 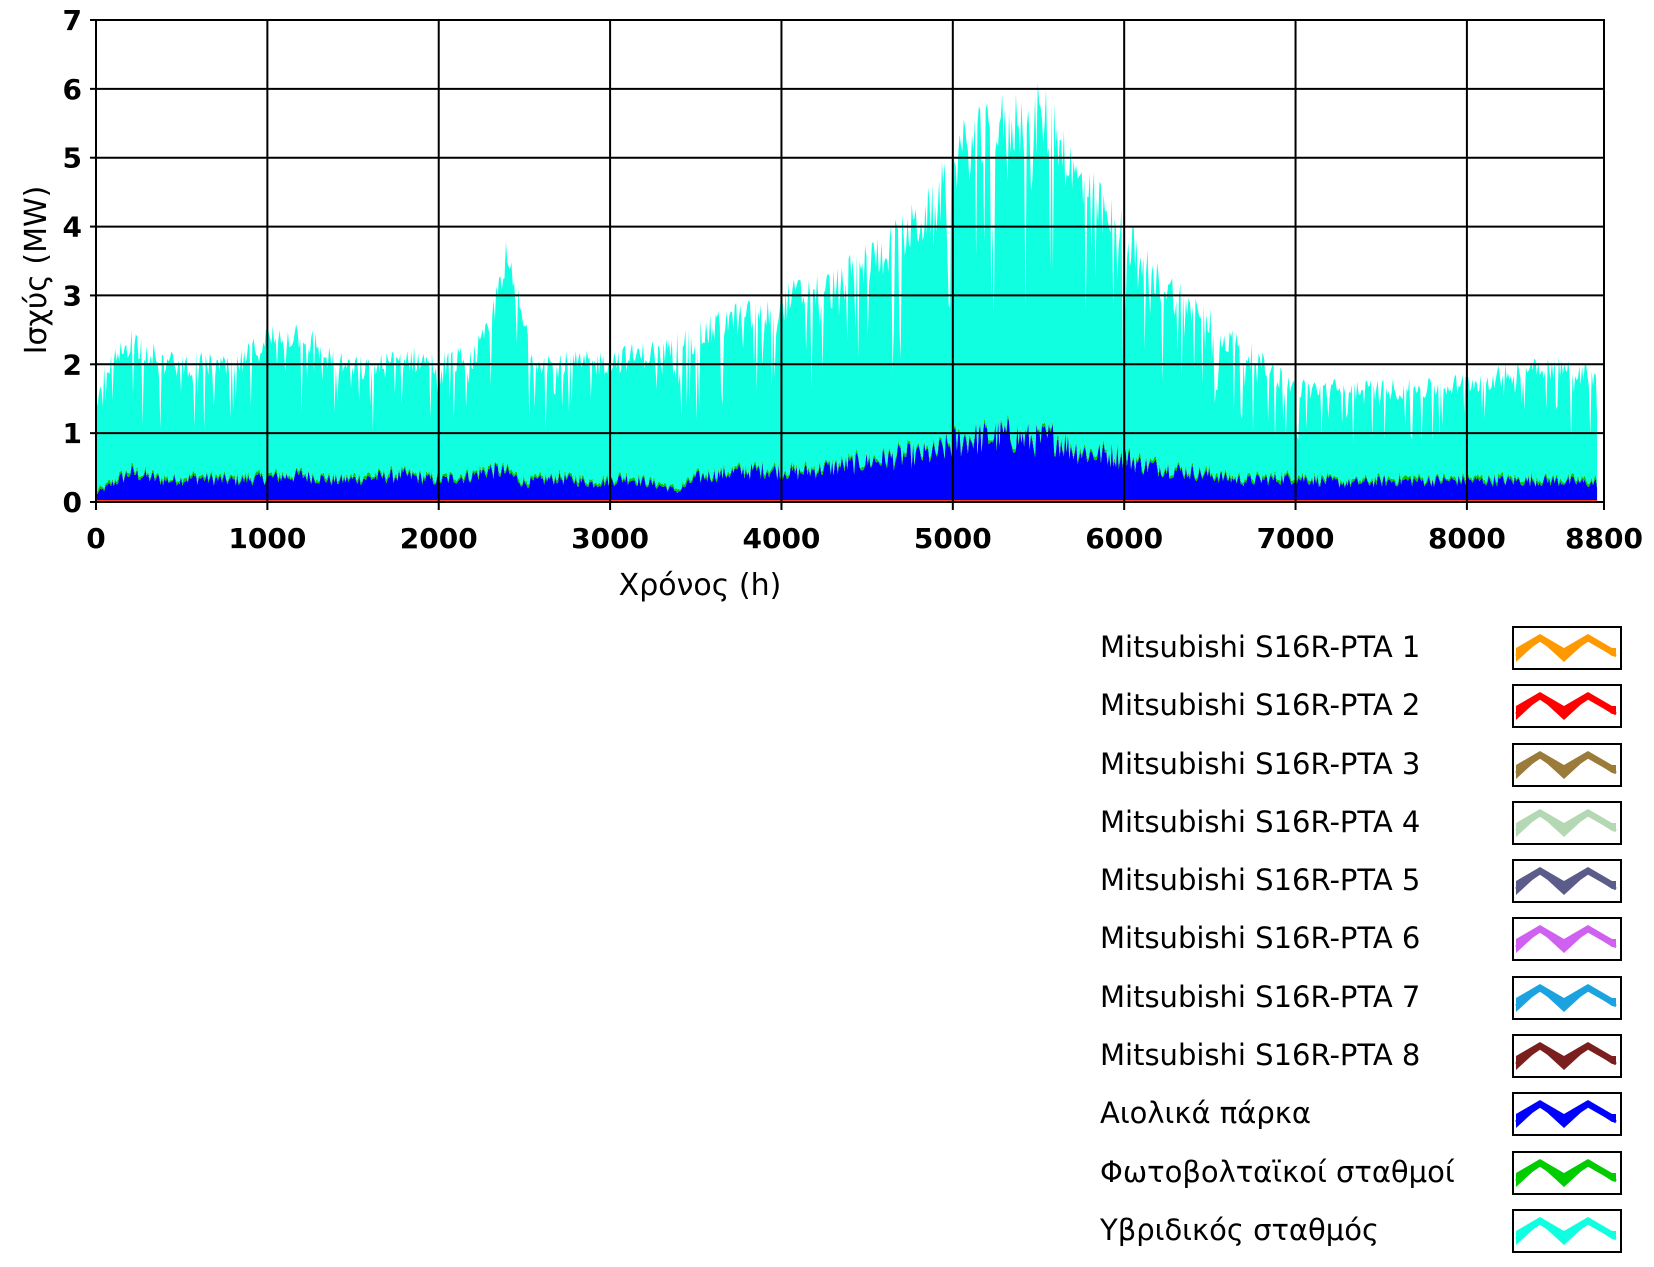 I want to click on legend-label: Mitsubishi S16R-PTA 6, so click(x=1260, y=938).